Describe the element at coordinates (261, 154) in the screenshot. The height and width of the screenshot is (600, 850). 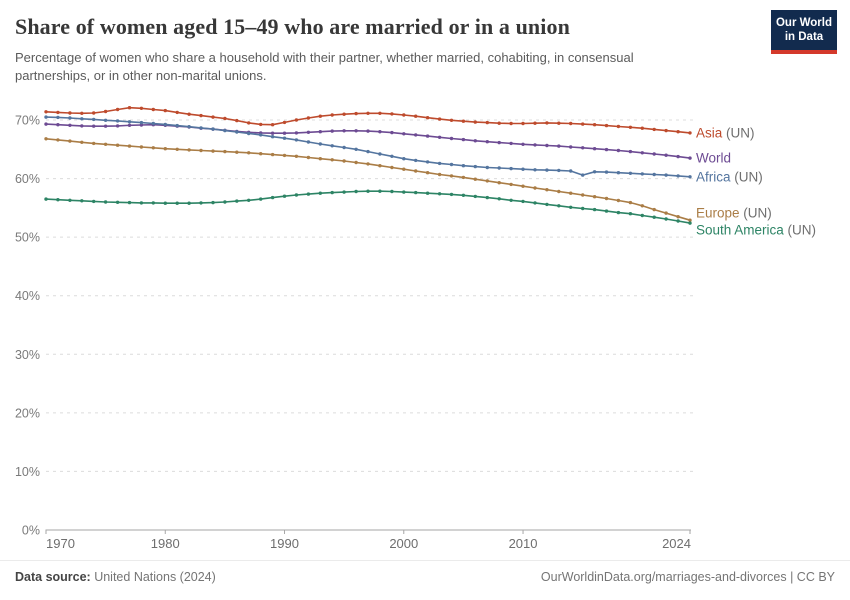
I see `series-point-europe-un-1988` at that location.